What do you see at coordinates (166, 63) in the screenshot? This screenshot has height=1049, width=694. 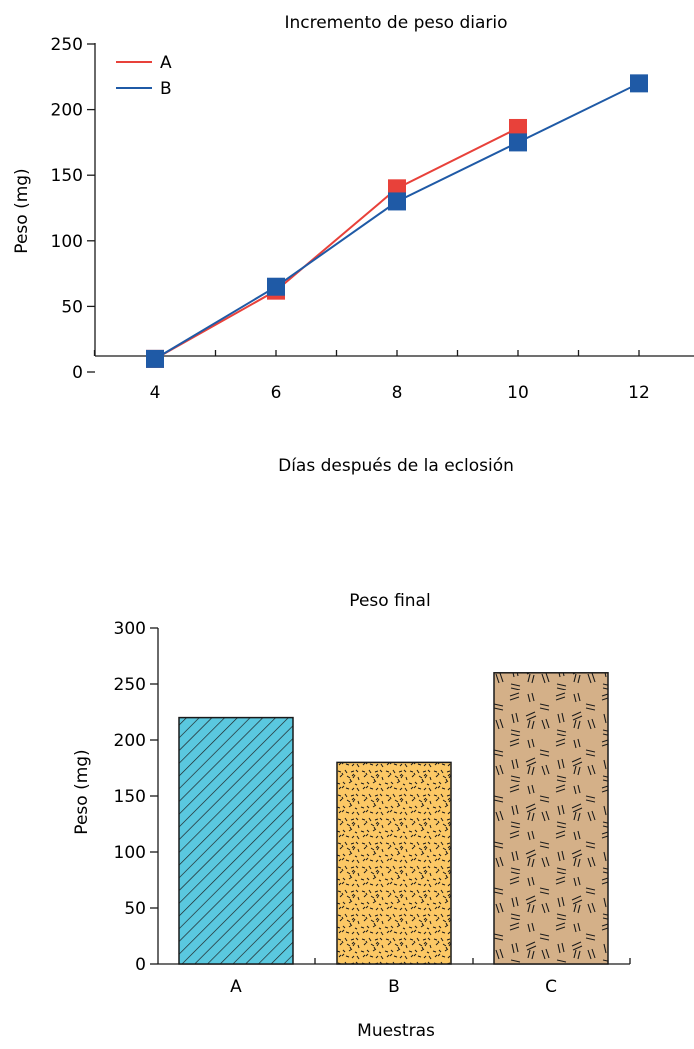 I see `legend-label-a: A` at bounding box center [166, 63].